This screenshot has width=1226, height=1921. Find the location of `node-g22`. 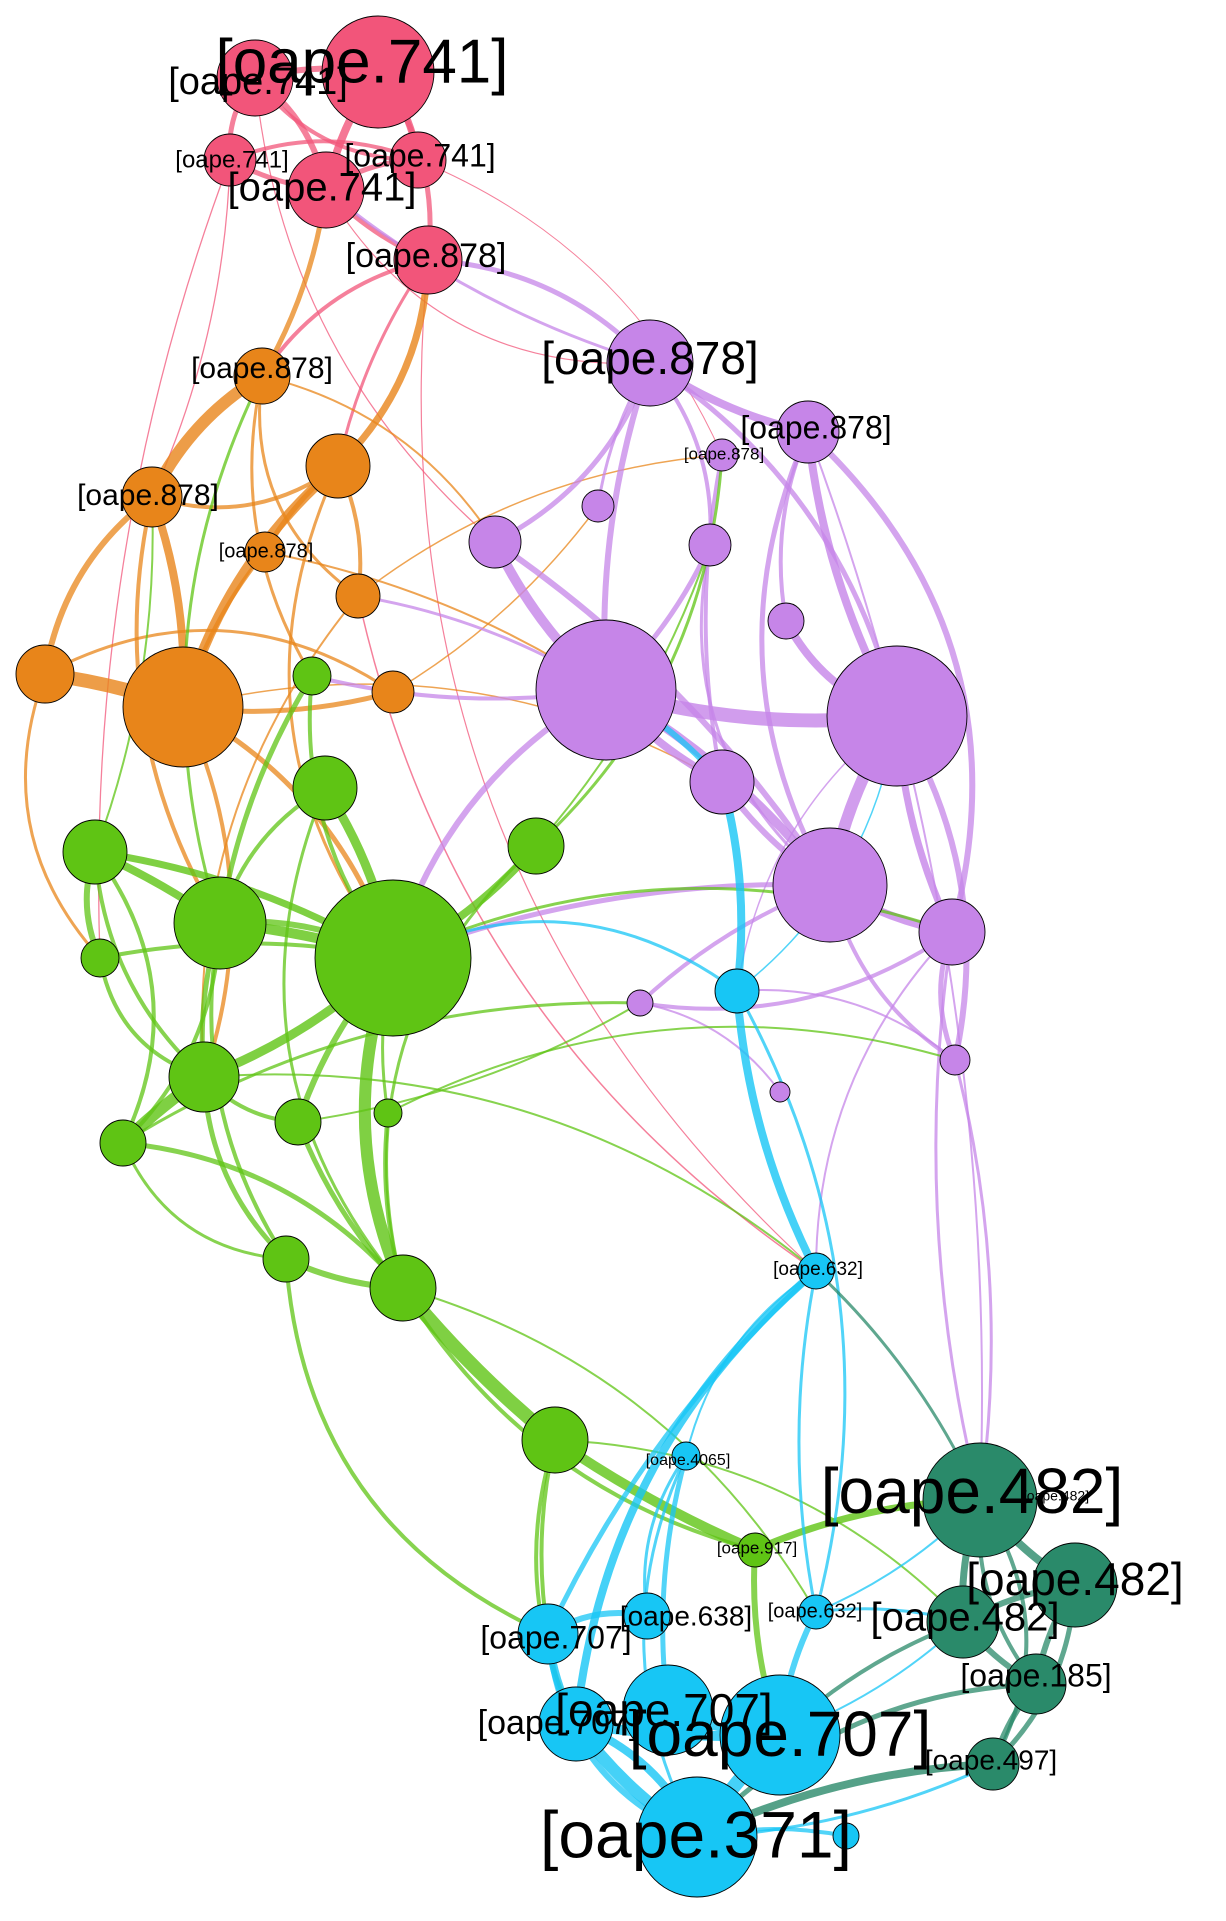

node-g22 is located at coordinates (755, 1550).